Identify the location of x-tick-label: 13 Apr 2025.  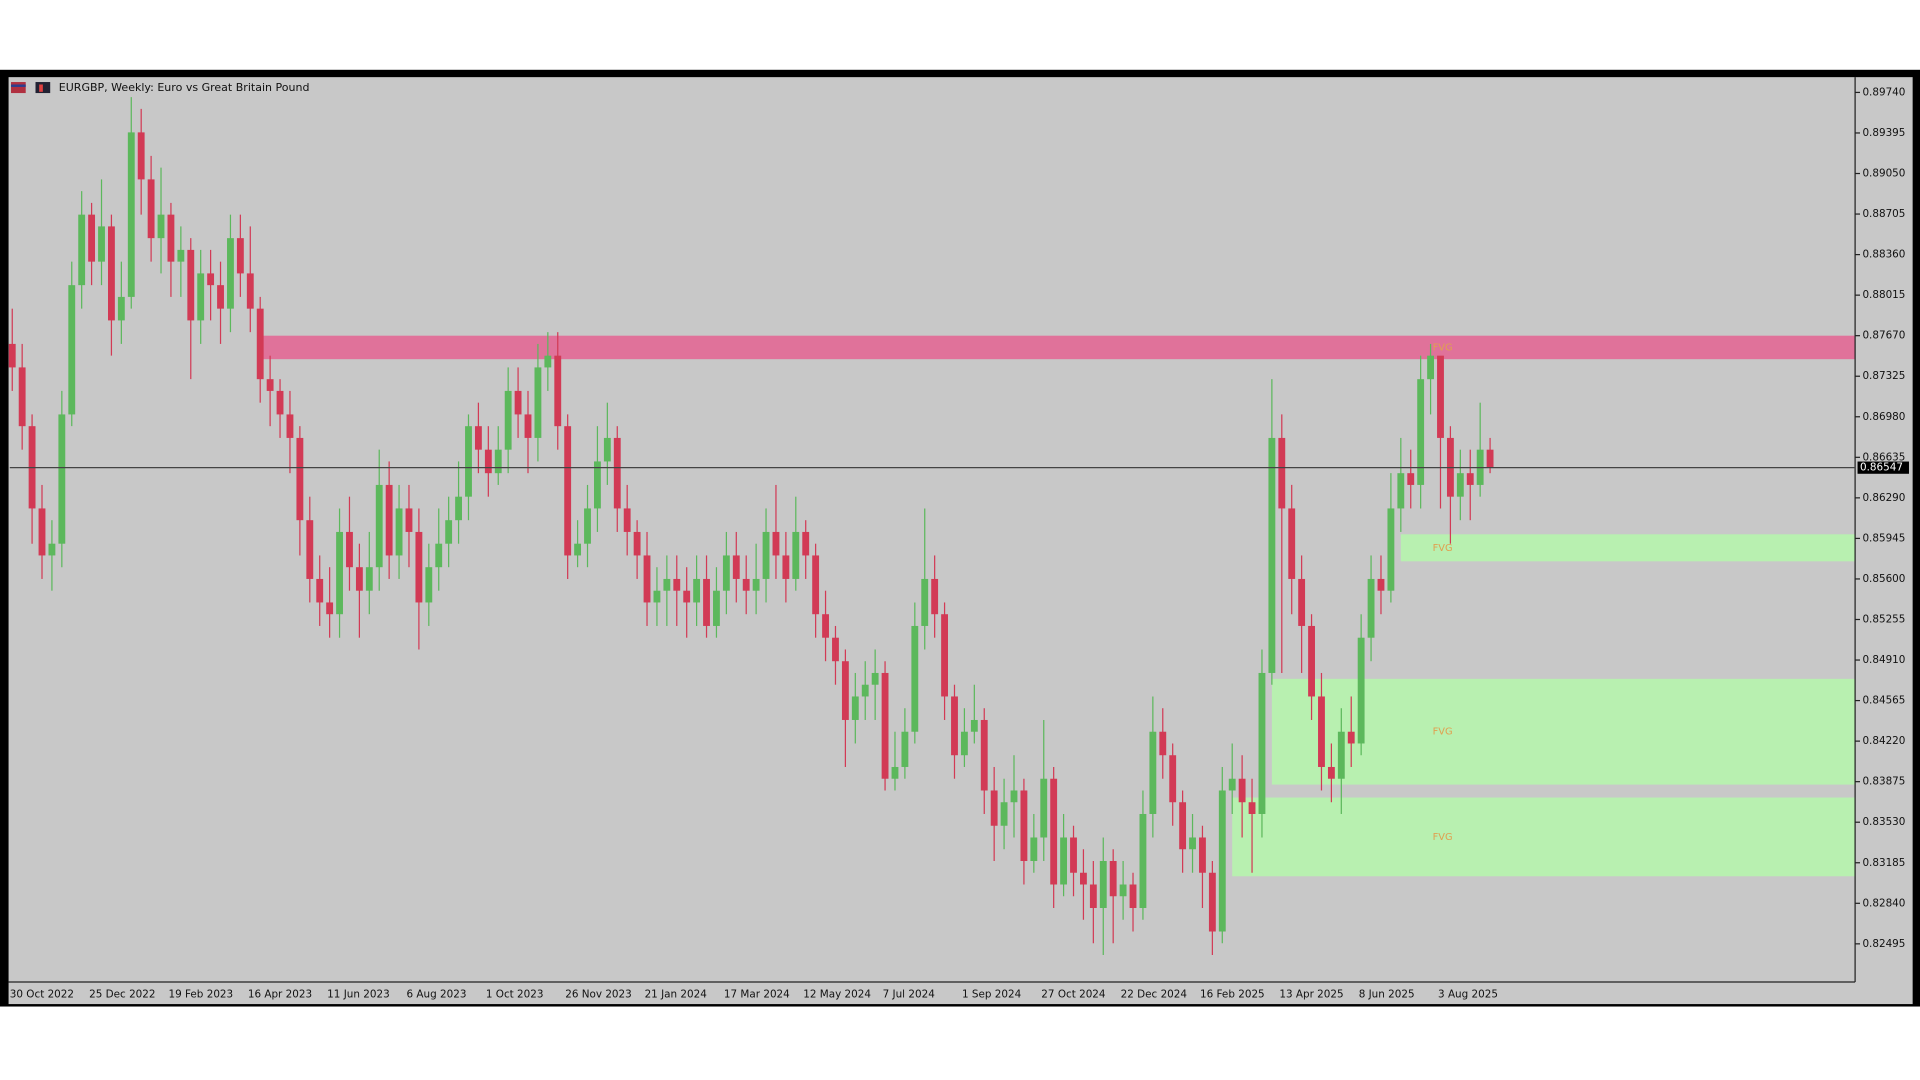
(1311, 994).